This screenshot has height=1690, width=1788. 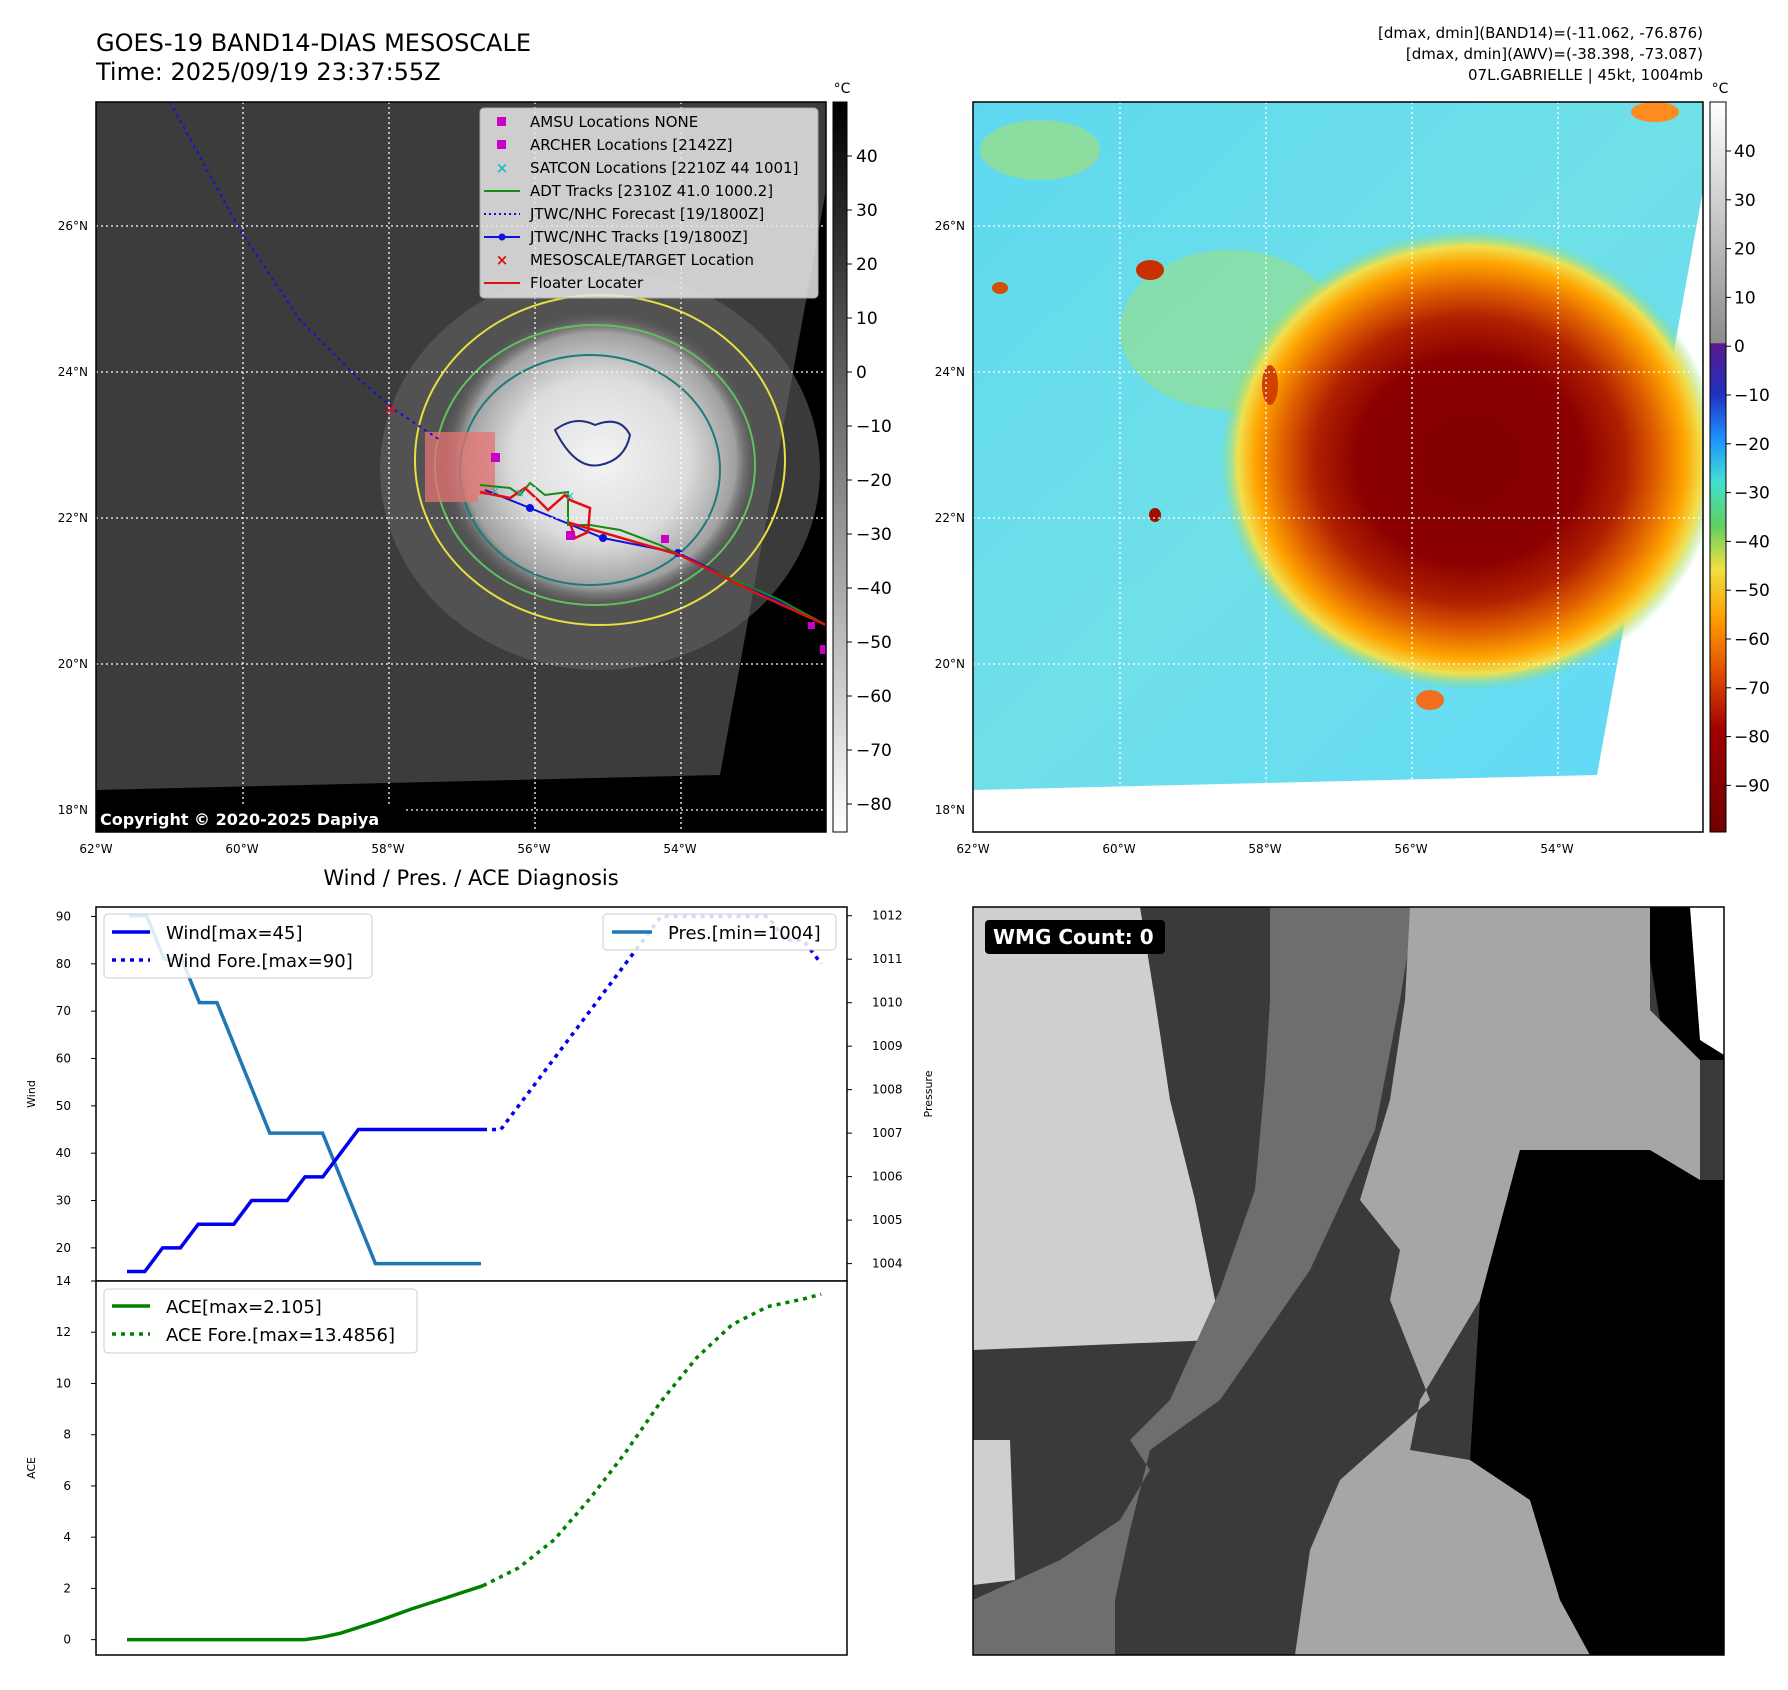 I want to click on colorbar-tick-label: 10, so click(x=1745, y=298).